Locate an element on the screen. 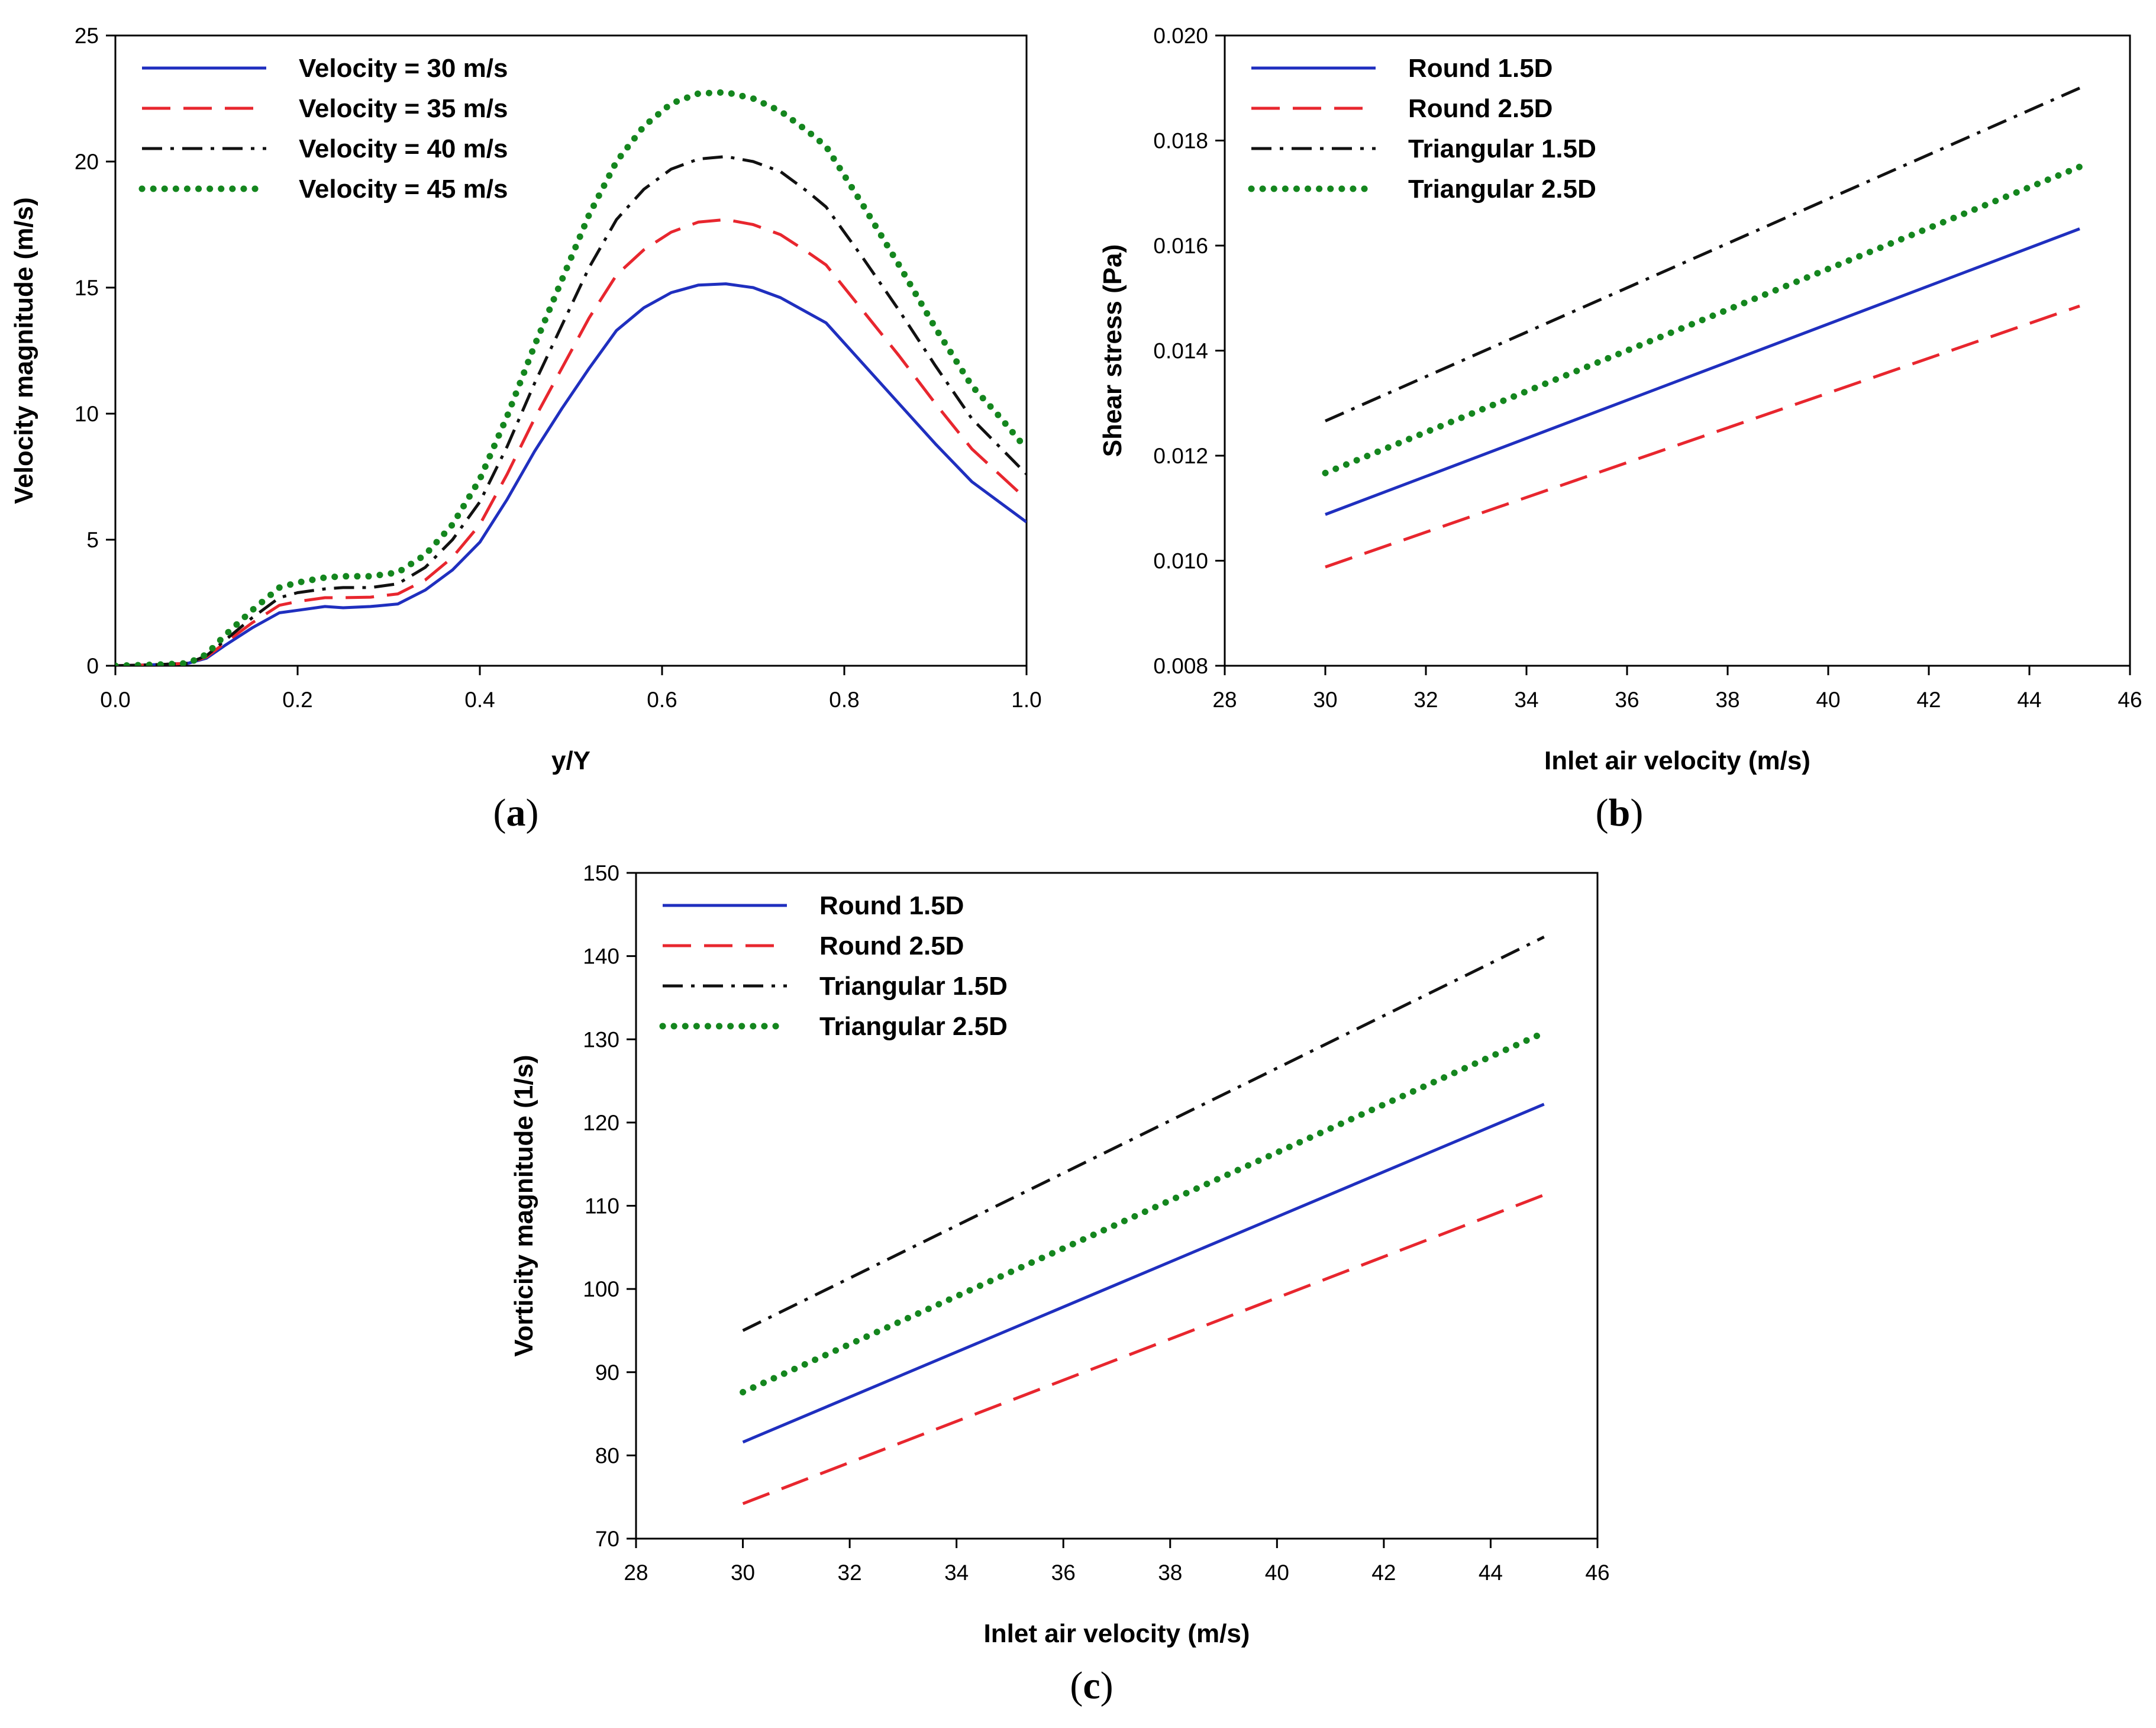 Image resolution: width=2156 pixels, height=1728 pixels. legend-label: Velocity = 30 m/s is located at coordinates (403, 68).